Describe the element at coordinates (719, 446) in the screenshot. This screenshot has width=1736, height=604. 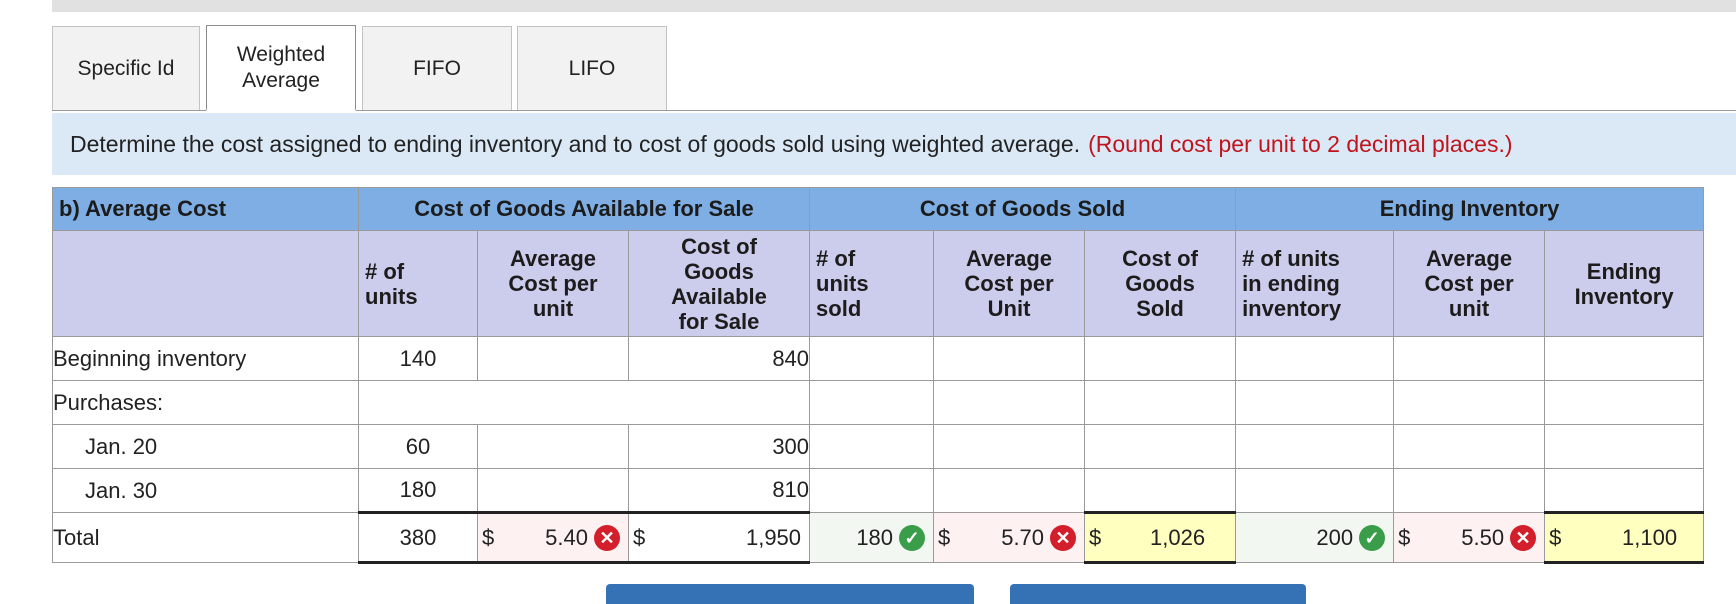
I see `cost-cell: 300` at that location.